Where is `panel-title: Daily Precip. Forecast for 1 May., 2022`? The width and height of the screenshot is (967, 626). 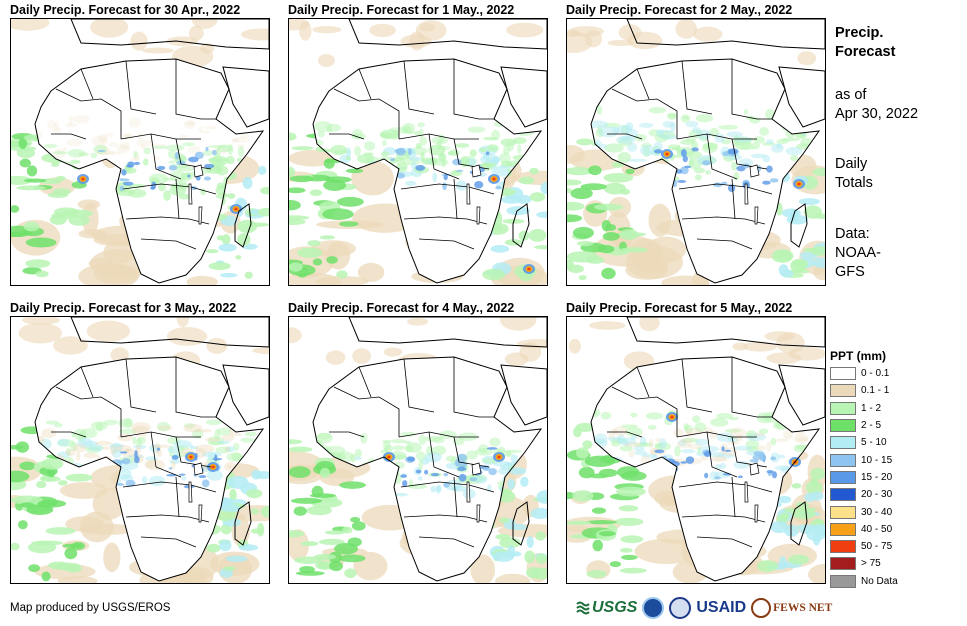
panel-title: Daily Precip. Forecast for 1 May., 2022 is located at coordinates (401, 10).